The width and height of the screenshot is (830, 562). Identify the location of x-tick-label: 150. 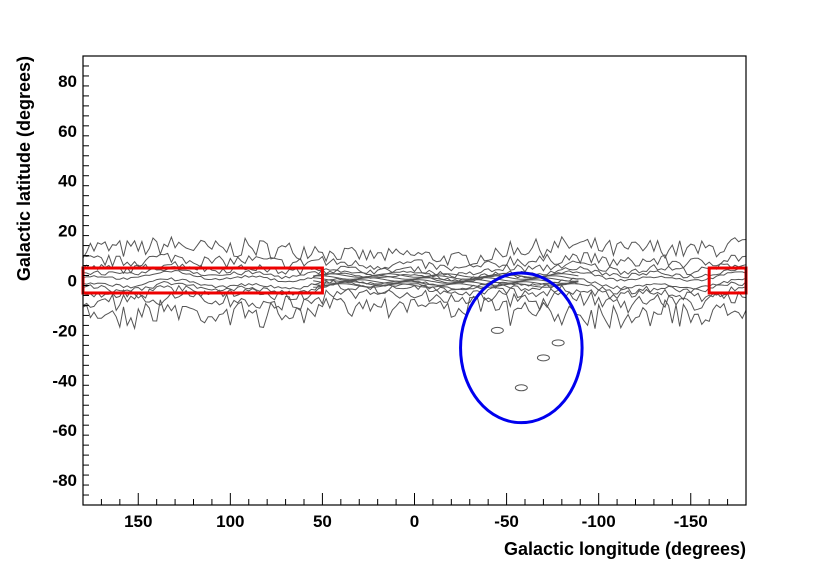
(138, 521).